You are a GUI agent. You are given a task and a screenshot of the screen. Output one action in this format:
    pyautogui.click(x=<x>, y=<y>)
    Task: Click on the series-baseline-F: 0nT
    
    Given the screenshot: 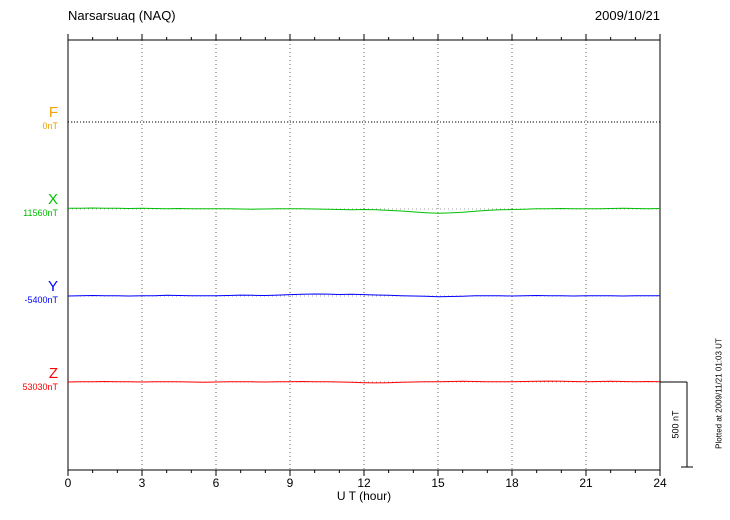 What is the action you would take?
    pyautogui.click(x=50, y=126)
    